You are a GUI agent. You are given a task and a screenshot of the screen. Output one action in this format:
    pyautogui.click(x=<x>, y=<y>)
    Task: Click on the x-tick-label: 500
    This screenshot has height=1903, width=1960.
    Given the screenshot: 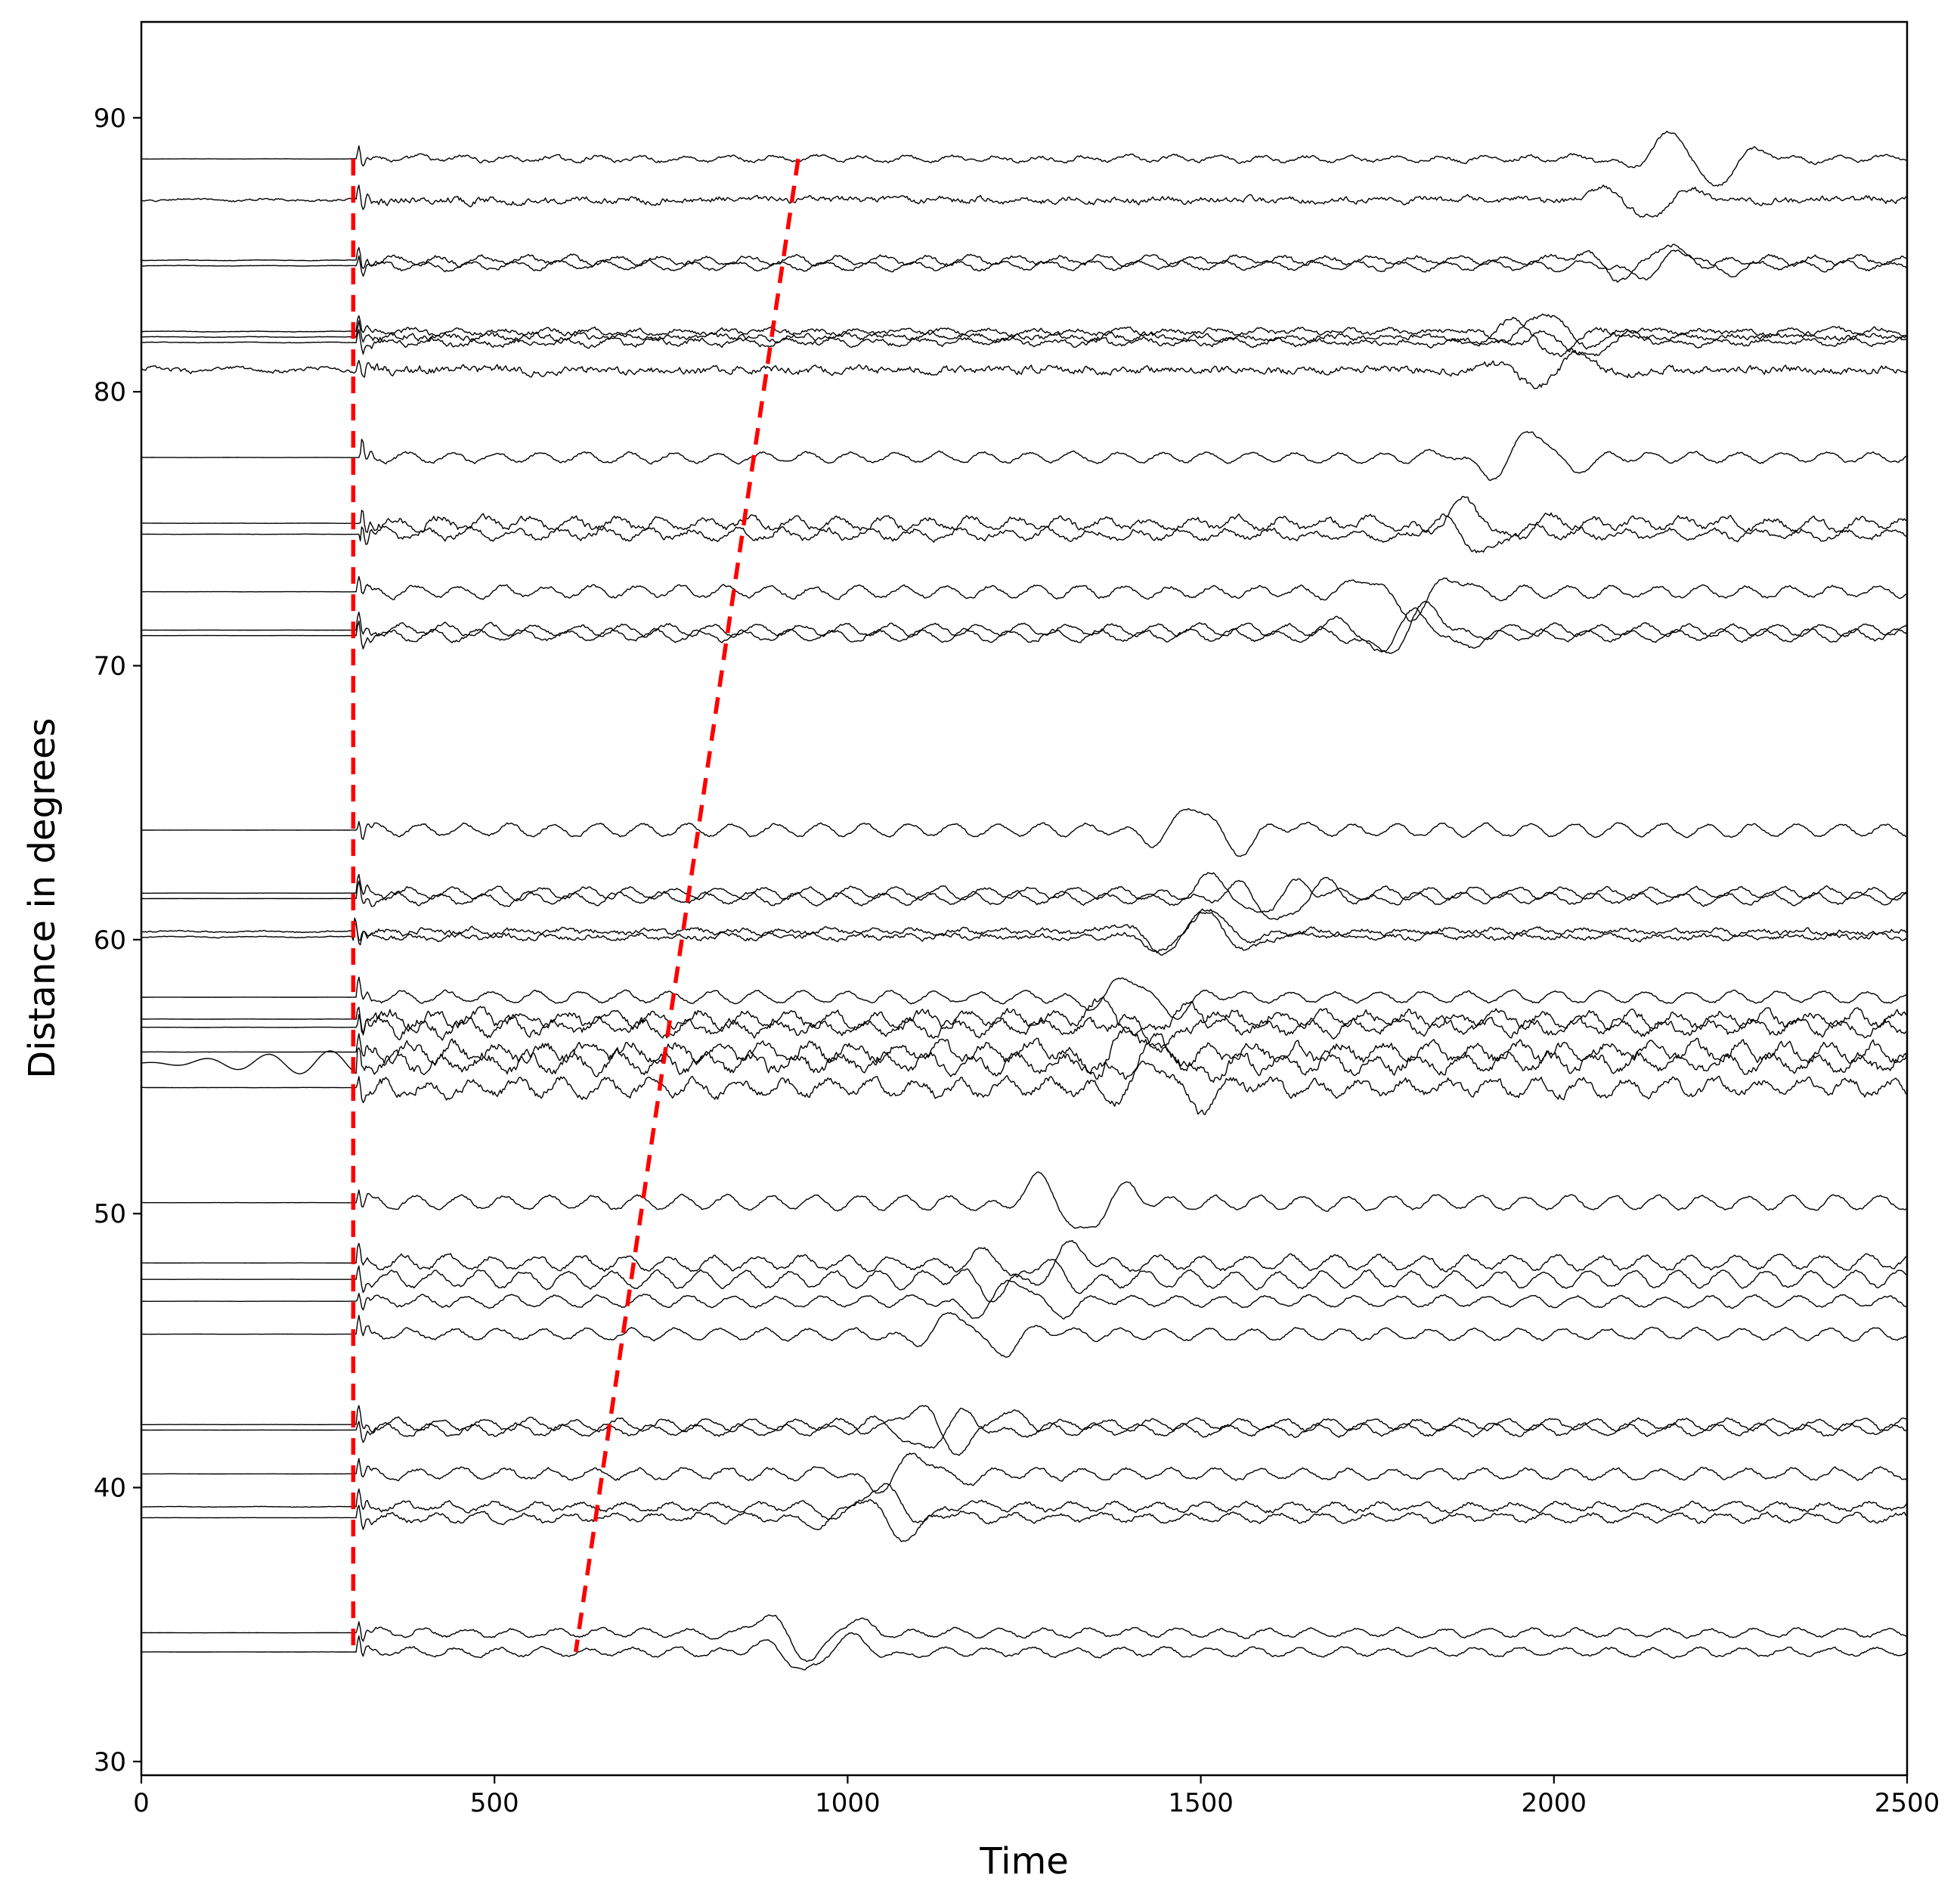 What is the action you would take?
    pyautogui.click(x=495, y=1803)
    